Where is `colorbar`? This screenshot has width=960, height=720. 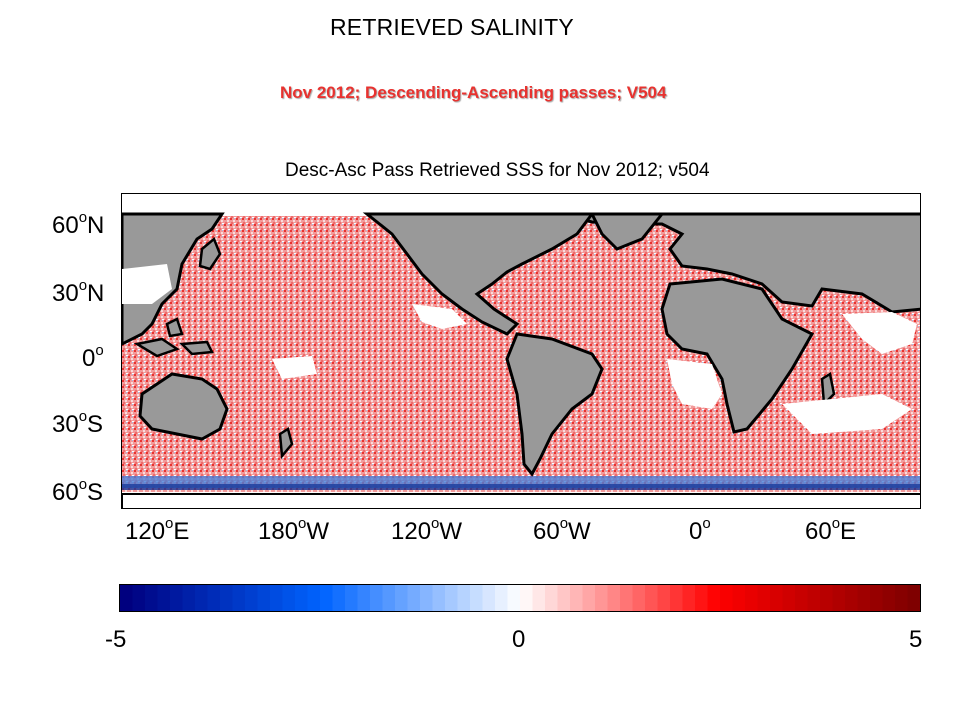
colorbar is located at coordinates (520, 598).